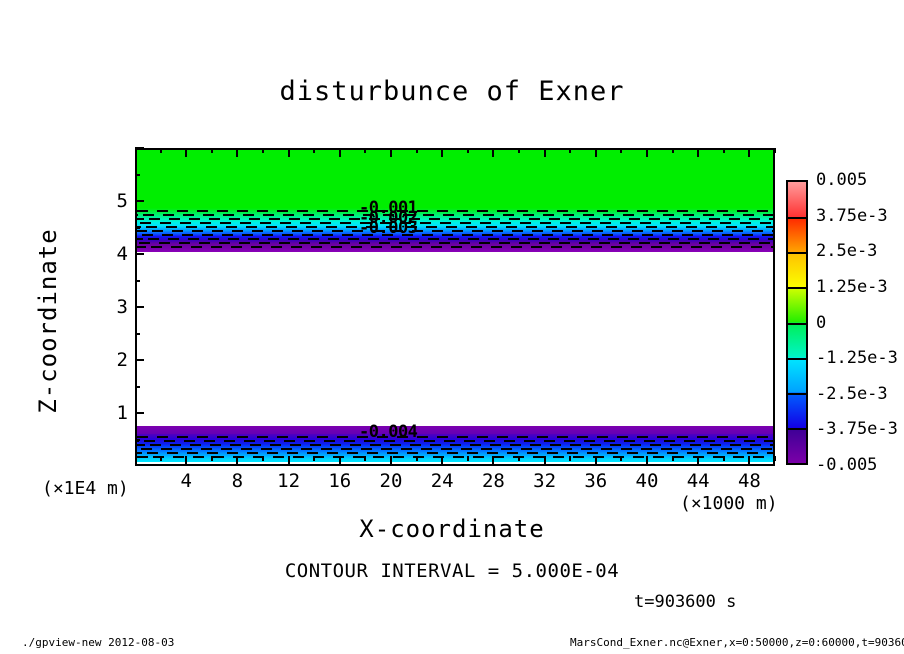 The width and height of the screenshot is (904, 654). I want to click on field-band-zero, so click(455, 179).